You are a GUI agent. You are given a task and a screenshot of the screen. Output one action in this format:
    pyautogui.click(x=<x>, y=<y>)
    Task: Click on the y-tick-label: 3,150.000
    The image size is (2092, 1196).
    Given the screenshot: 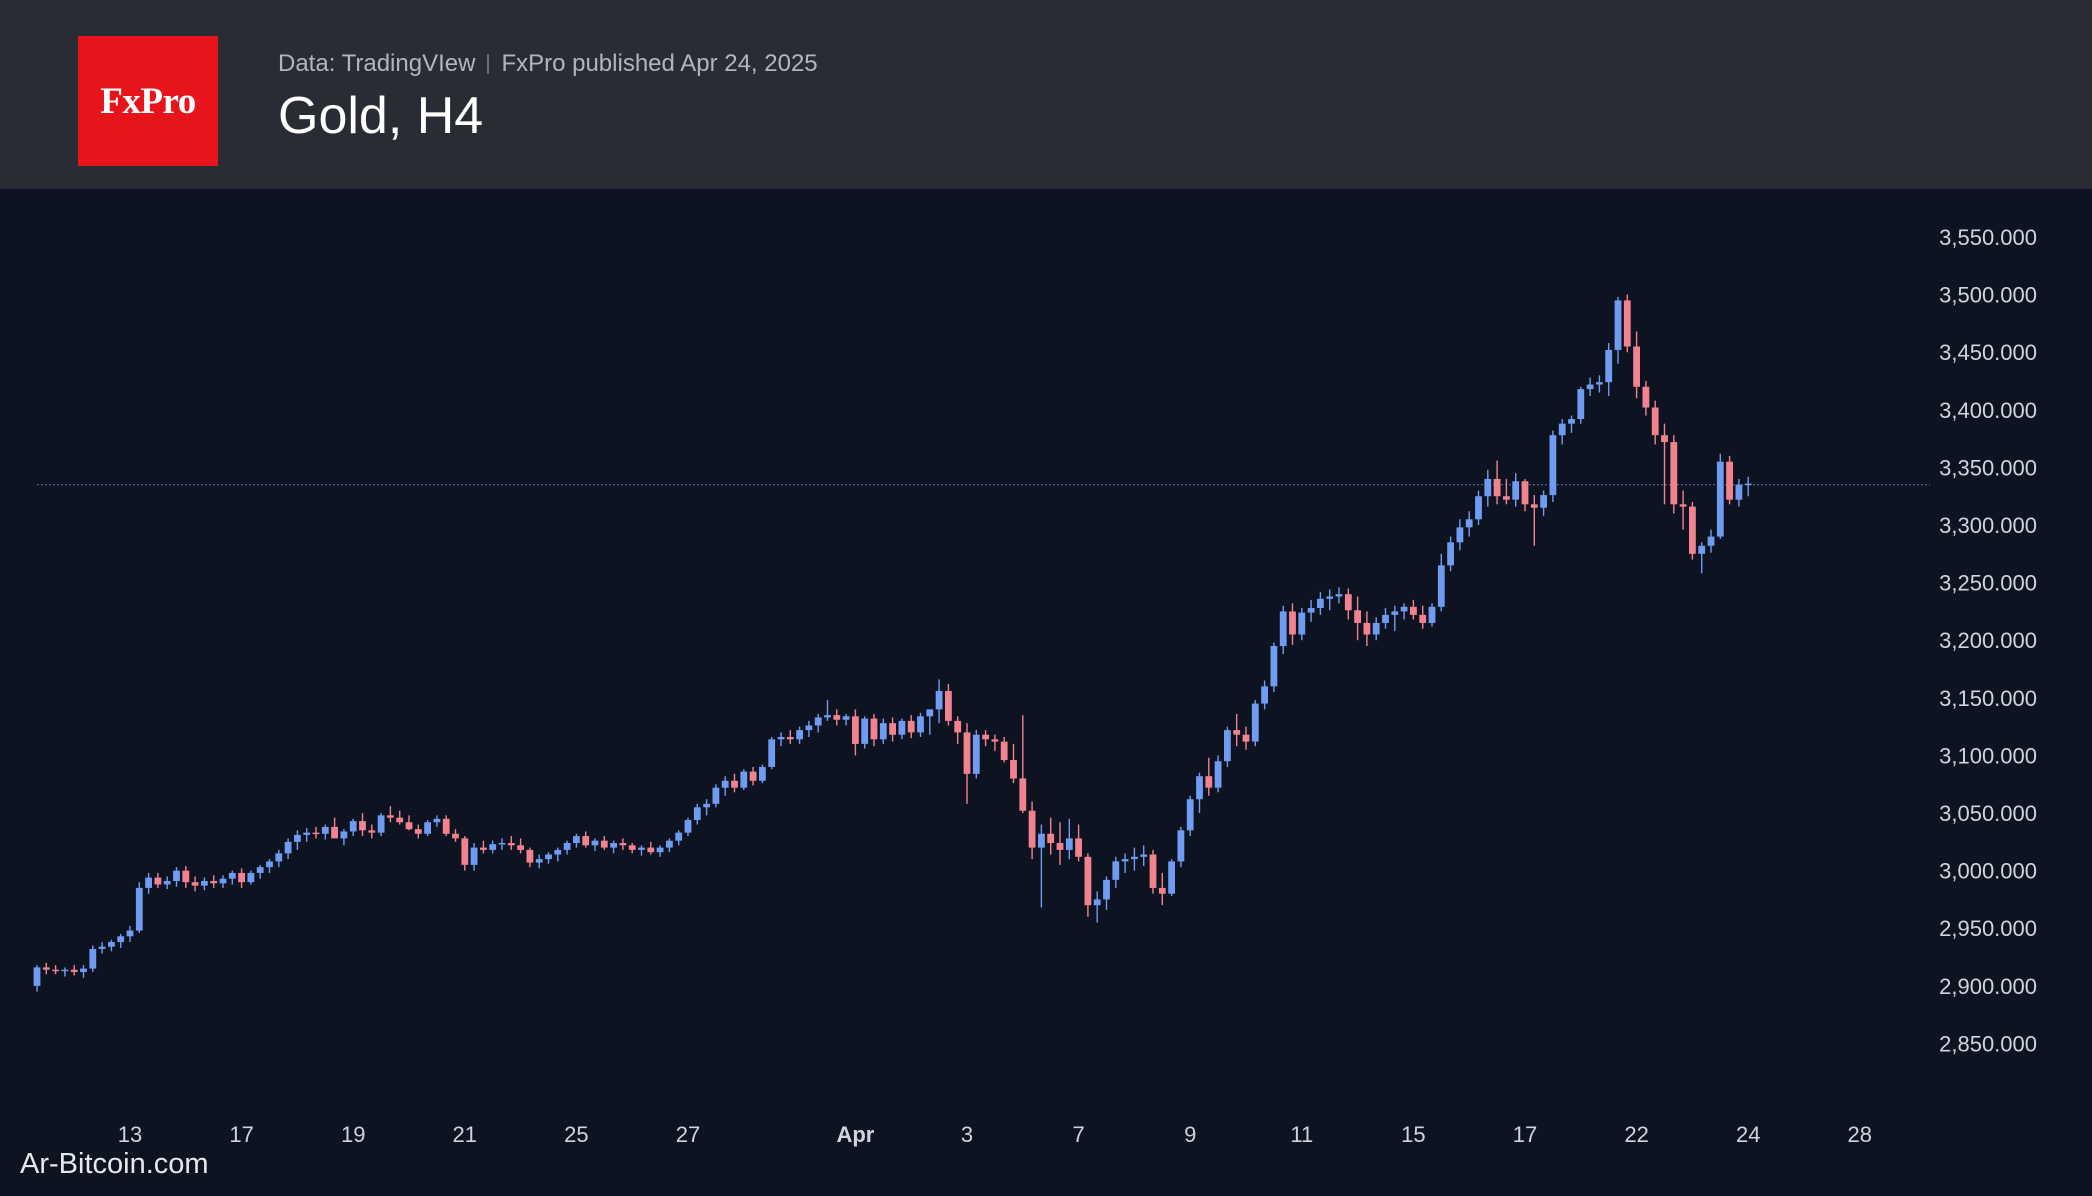 What is the action you would take?
    pyautogui.click(x=1988, y=698)
    